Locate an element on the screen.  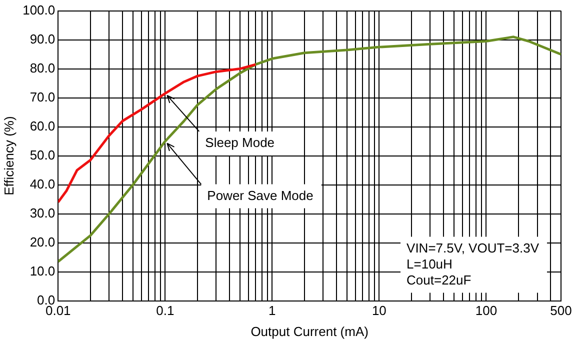
x-tick-label: 0.1 is located at coordinates (165, 310).